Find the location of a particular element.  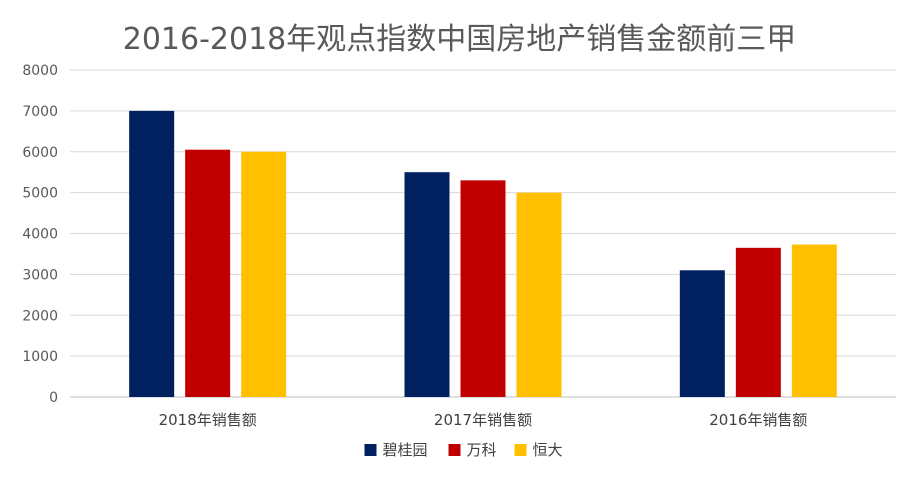

legend-label: 碧桂园 is located at coordinates (405, 450).